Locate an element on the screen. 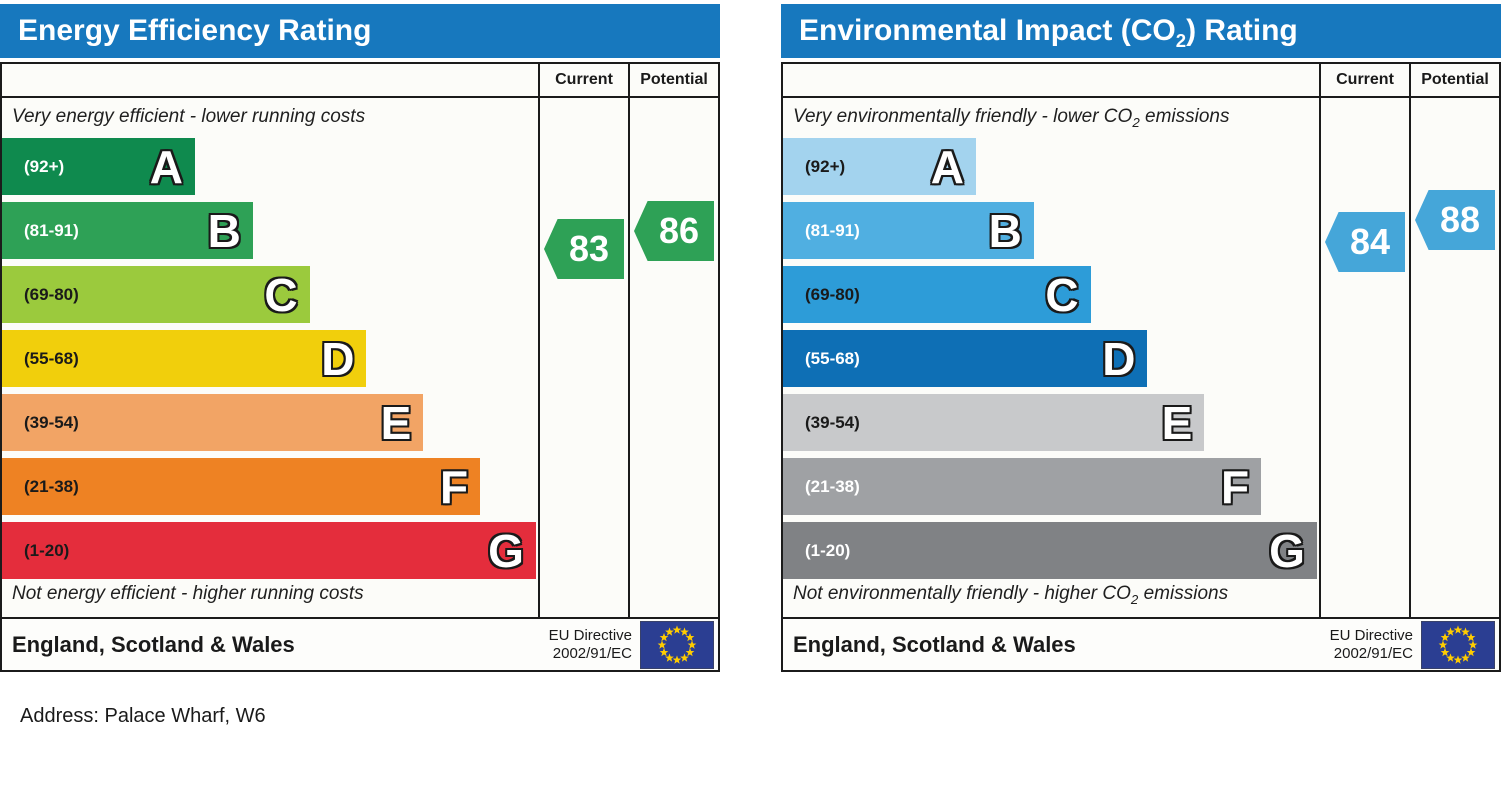  current-column: 83 is located at coordinates (583, 357).